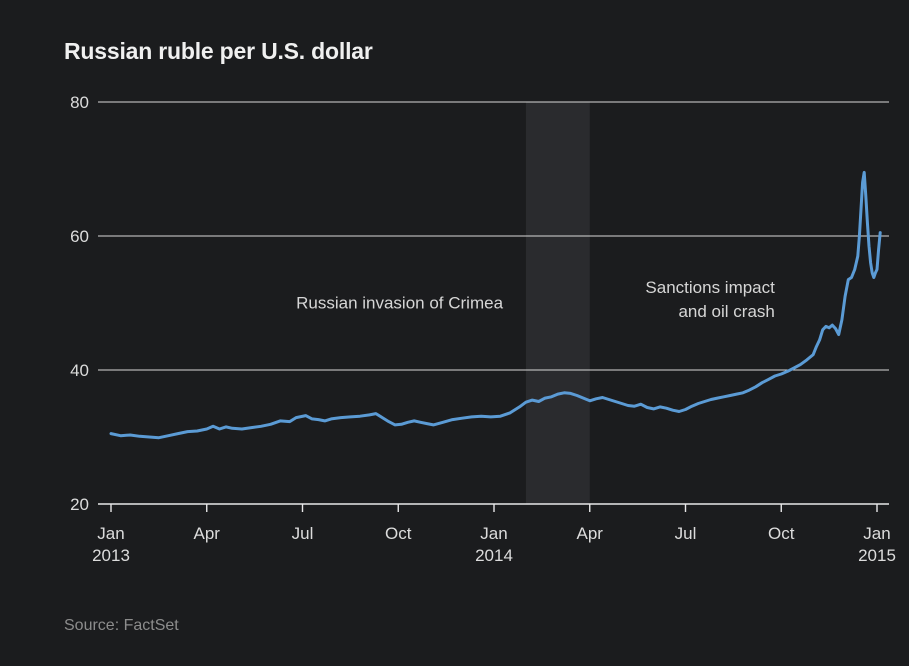 This screenshot has width=909, height=666. Describe the element at coordinates (111, 555) in the screenshot. I see `x-tick-label: 2013` at that location.